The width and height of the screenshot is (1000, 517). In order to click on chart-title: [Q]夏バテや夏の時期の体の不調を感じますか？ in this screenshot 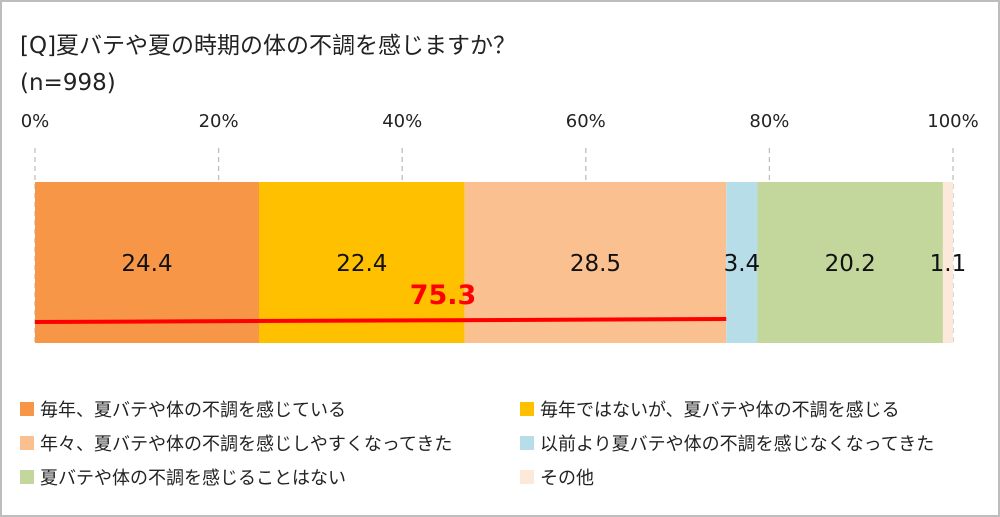, I will do `click(268, 46)`.